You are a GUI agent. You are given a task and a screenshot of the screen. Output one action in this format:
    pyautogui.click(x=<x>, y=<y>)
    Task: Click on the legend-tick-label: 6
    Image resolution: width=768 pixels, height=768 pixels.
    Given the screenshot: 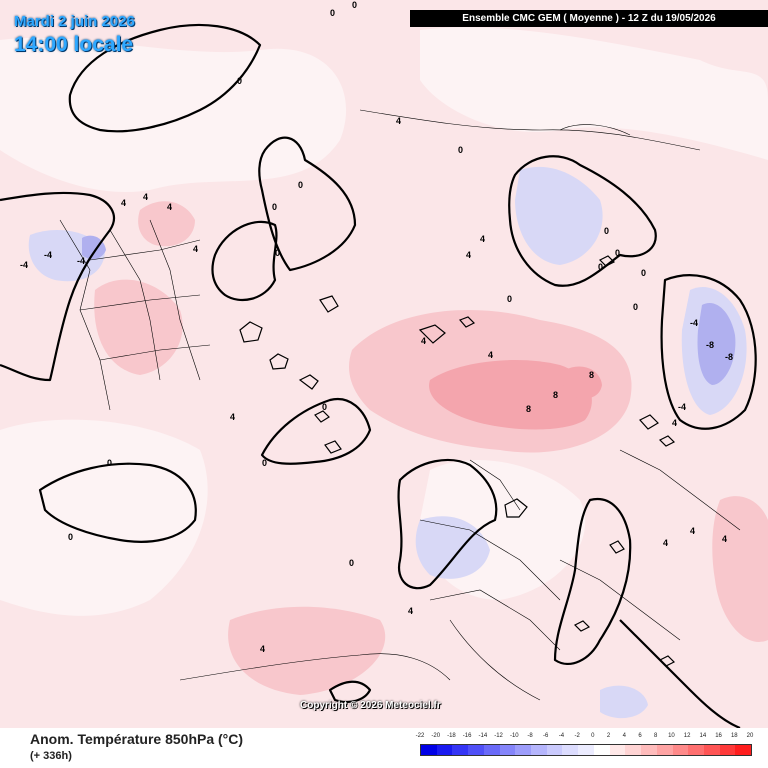 What is the action you would take?
    pyautogui.click(x=640, y=736)
    